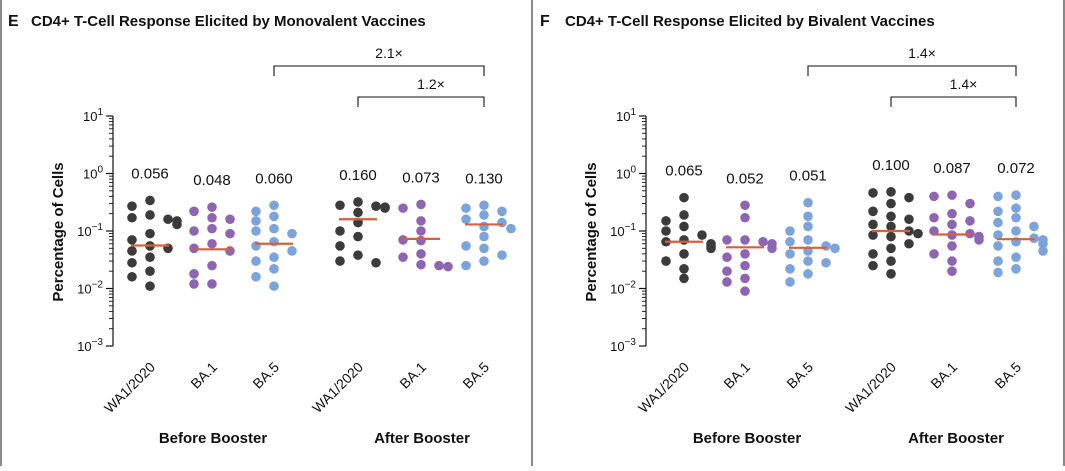 The image size is (1065, 471). What do you see at coordinates (1016, 168) in the screenshot?
I see `median-label: 0.072` at bounding box center [1016, 168].